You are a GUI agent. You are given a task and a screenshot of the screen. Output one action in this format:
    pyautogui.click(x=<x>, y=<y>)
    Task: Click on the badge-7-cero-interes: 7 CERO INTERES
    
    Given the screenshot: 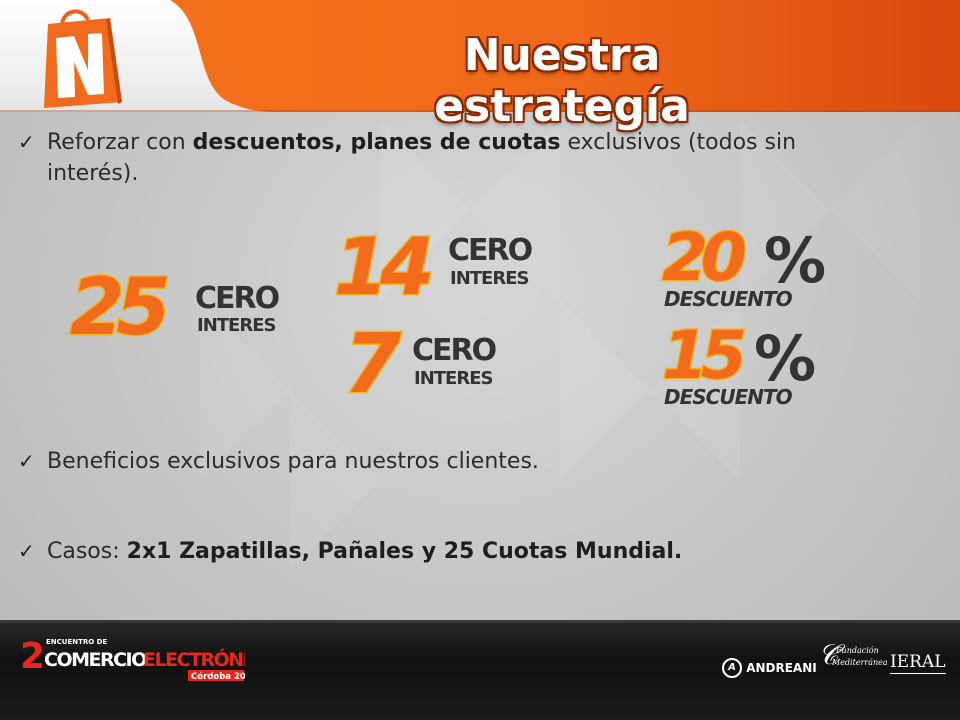 What is the action you would take?
    pyautogui.click(x=420, y=360)
    